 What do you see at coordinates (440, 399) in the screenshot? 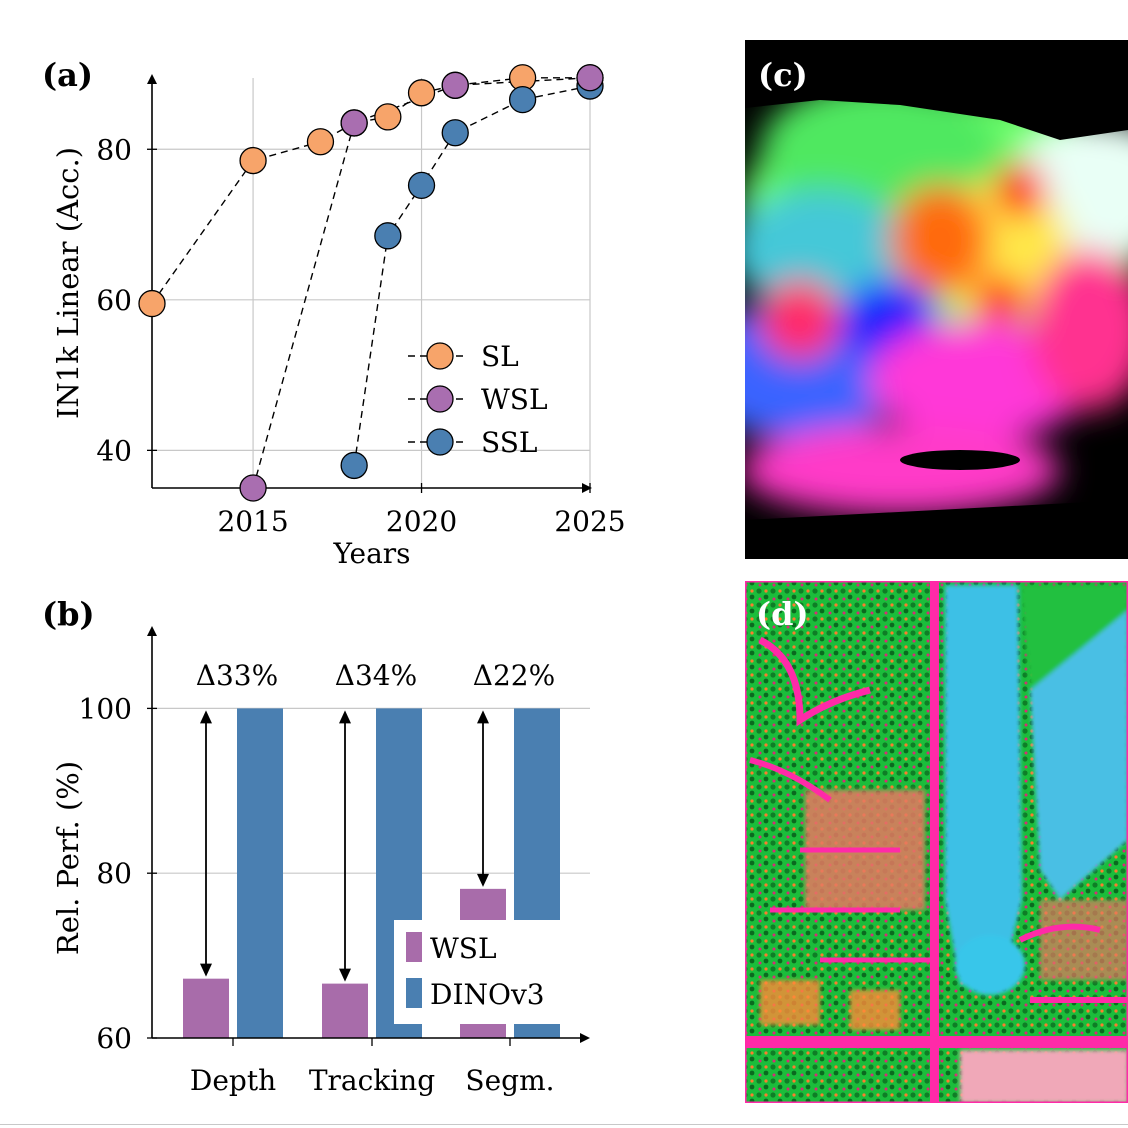
I see `legend-wsl-marker` at bounding box center [440, 399].